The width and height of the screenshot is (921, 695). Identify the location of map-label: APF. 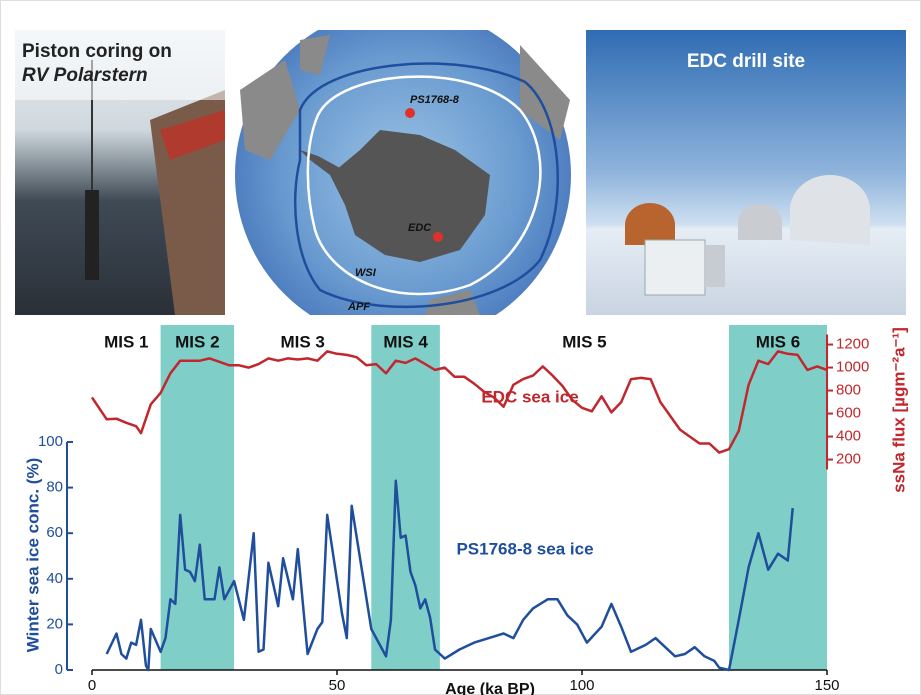
(358, 307).